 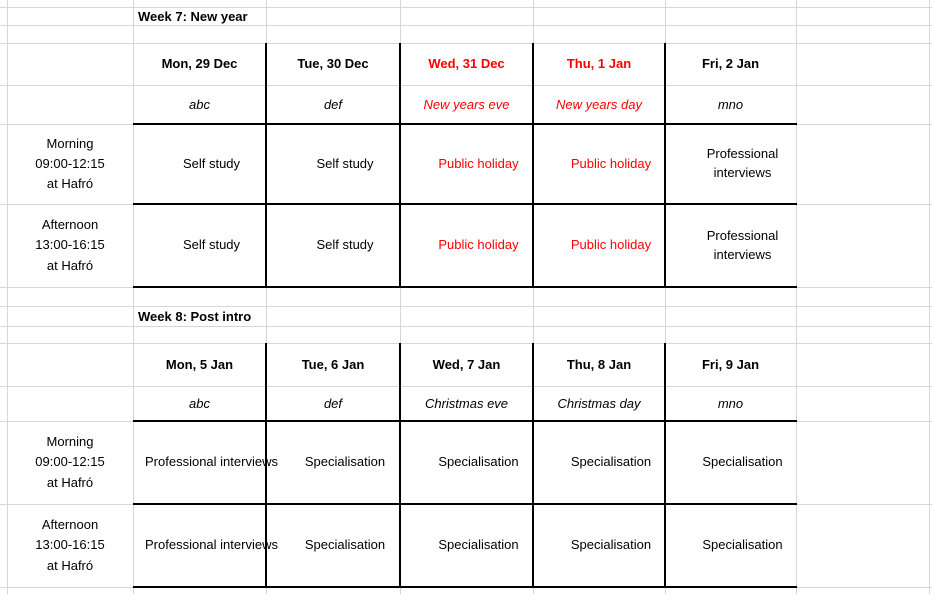 I want to click on day-header-cell: Thu, 1 Jan, so click(x=599, y=64).